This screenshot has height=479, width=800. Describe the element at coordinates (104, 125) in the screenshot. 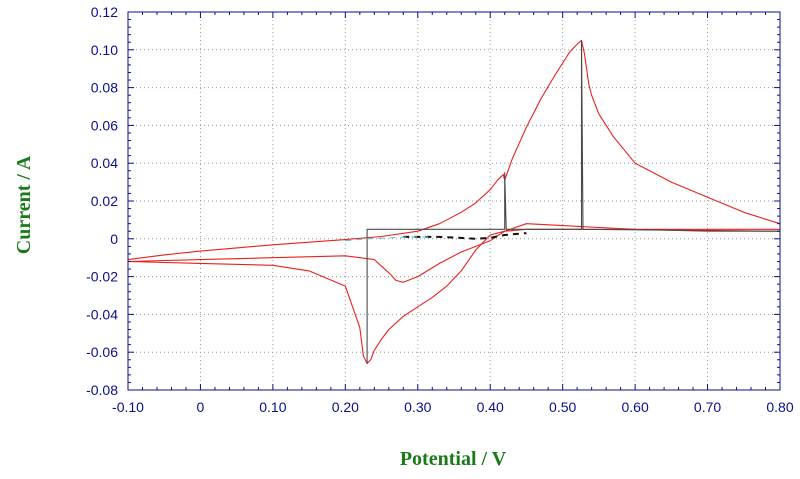

I see `y-tick-label: 0.06` at that location.